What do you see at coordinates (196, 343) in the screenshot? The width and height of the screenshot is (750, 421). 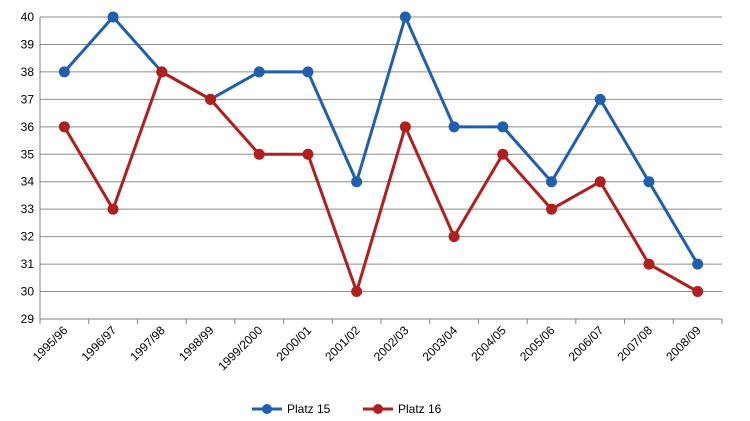 I see `x-tick-label: 1998/99` at bounding box center [196, 343].